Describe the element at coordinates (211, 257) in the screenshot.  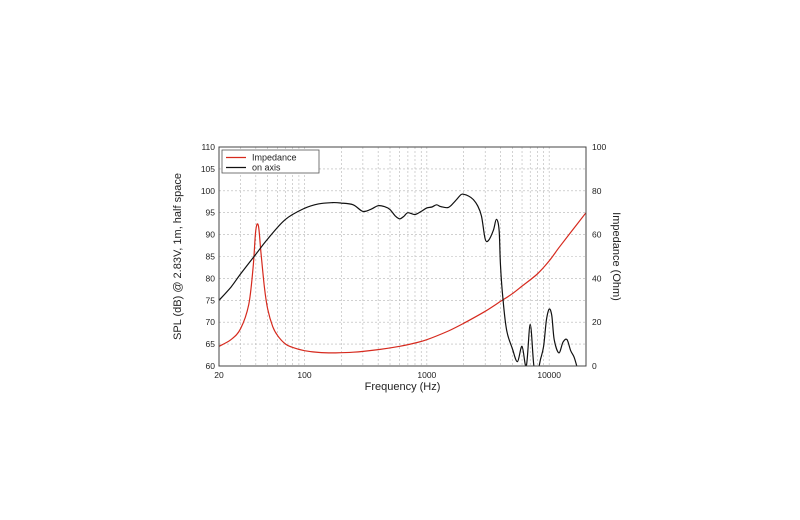
I see `left-y-tick-label: 85` at that location.